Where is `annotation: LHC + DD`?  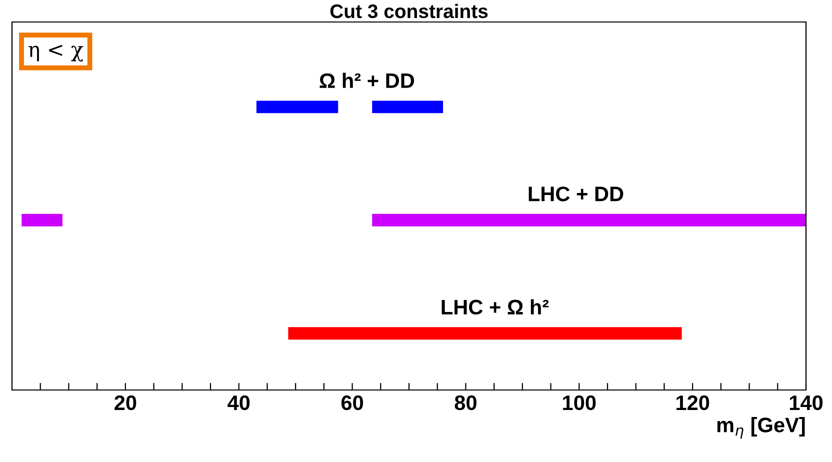 annotation: LHC + DD is located at coordinates (576, 194).